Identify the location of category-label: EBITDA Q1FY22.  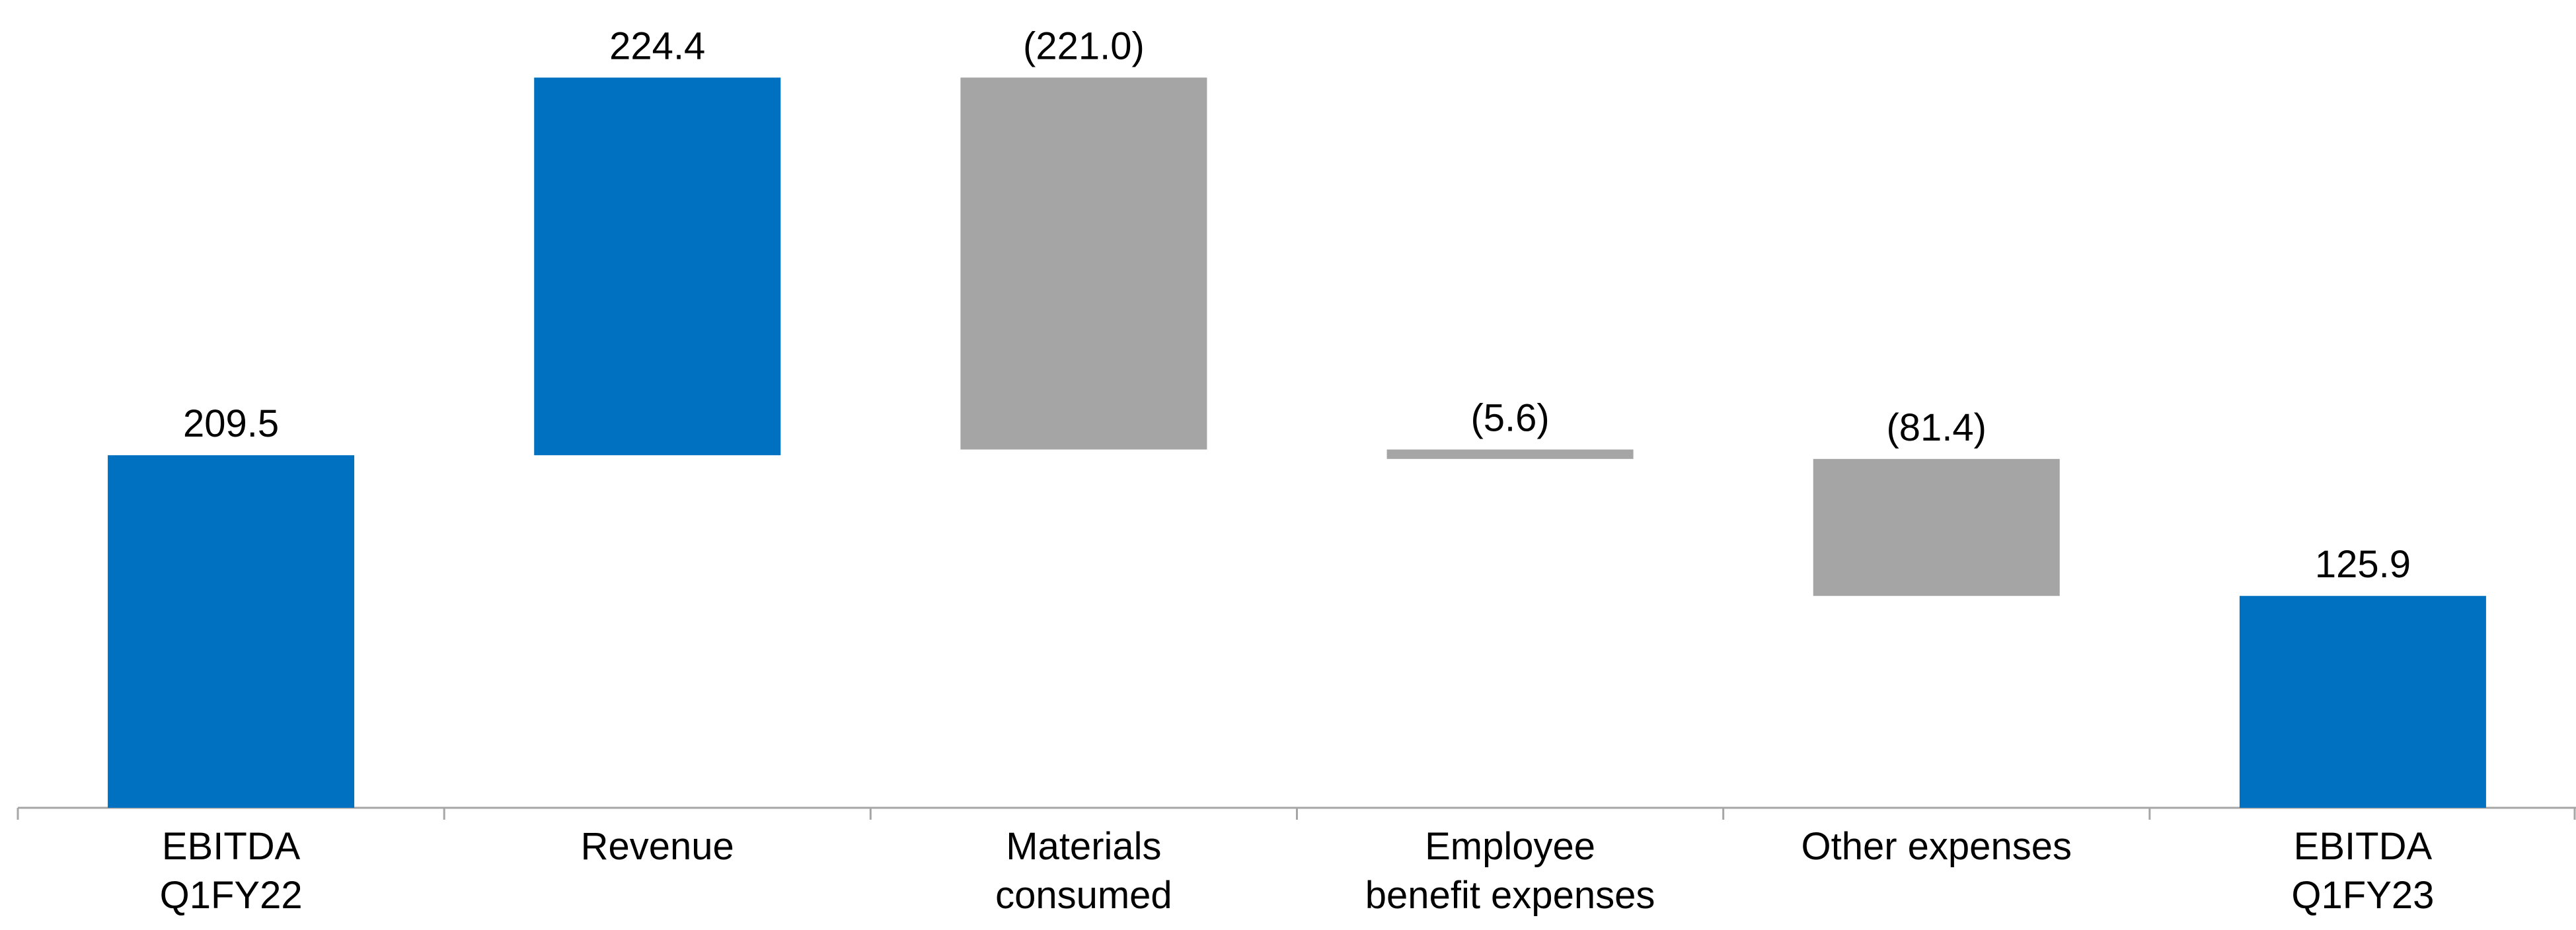
(231, 871).